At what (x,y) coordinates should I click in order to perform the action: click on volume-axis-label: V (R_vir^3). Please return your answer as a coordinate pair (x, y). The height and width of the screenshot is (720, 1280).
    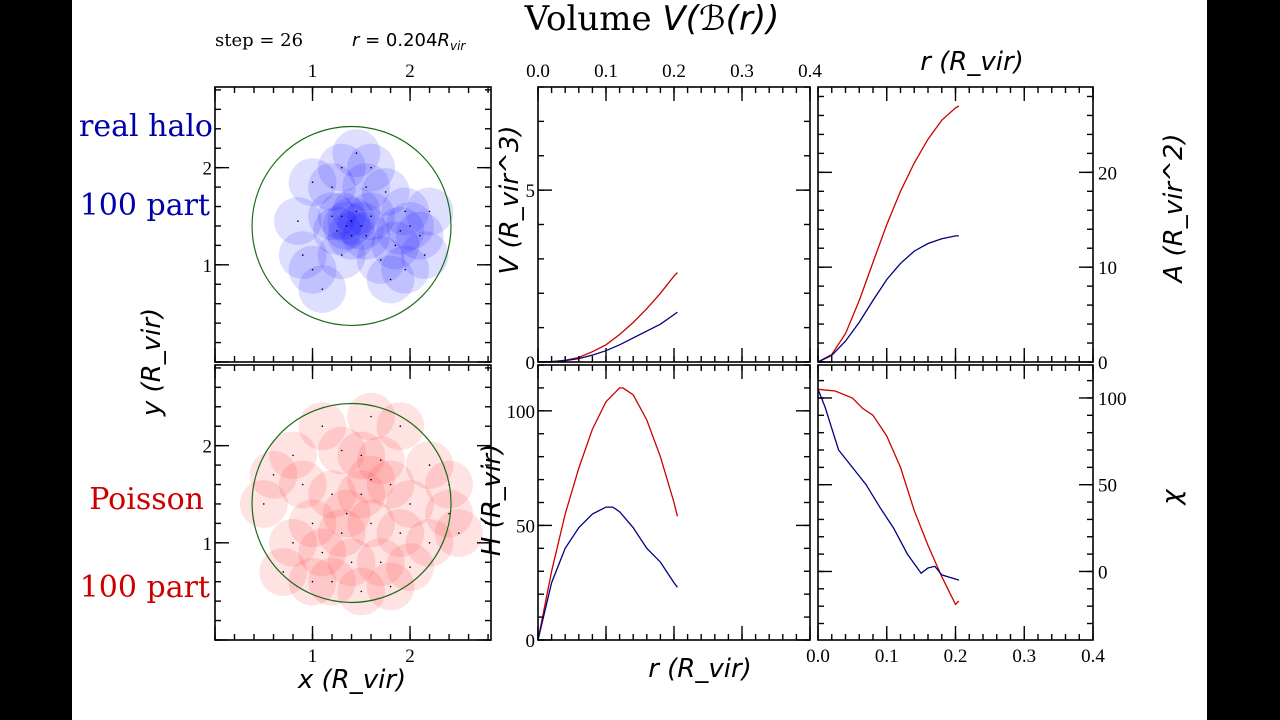
    Looking at the image, I should click on (510, 199).